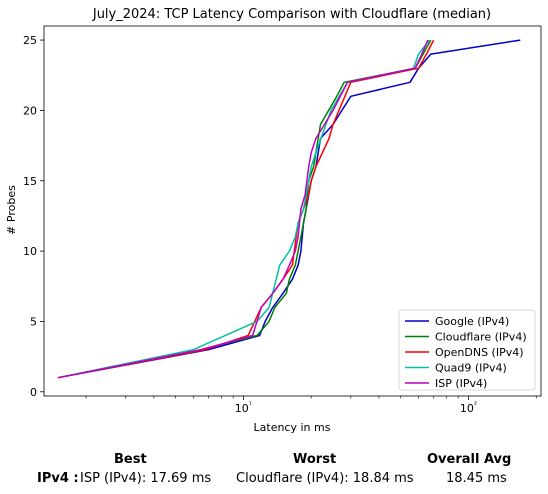 Image resolution: width=548 pixels, height=494 pixels. Describe the element at coordinates (33, 392) in the screenshot. I see `y-tick-label-0: 0` at that location.